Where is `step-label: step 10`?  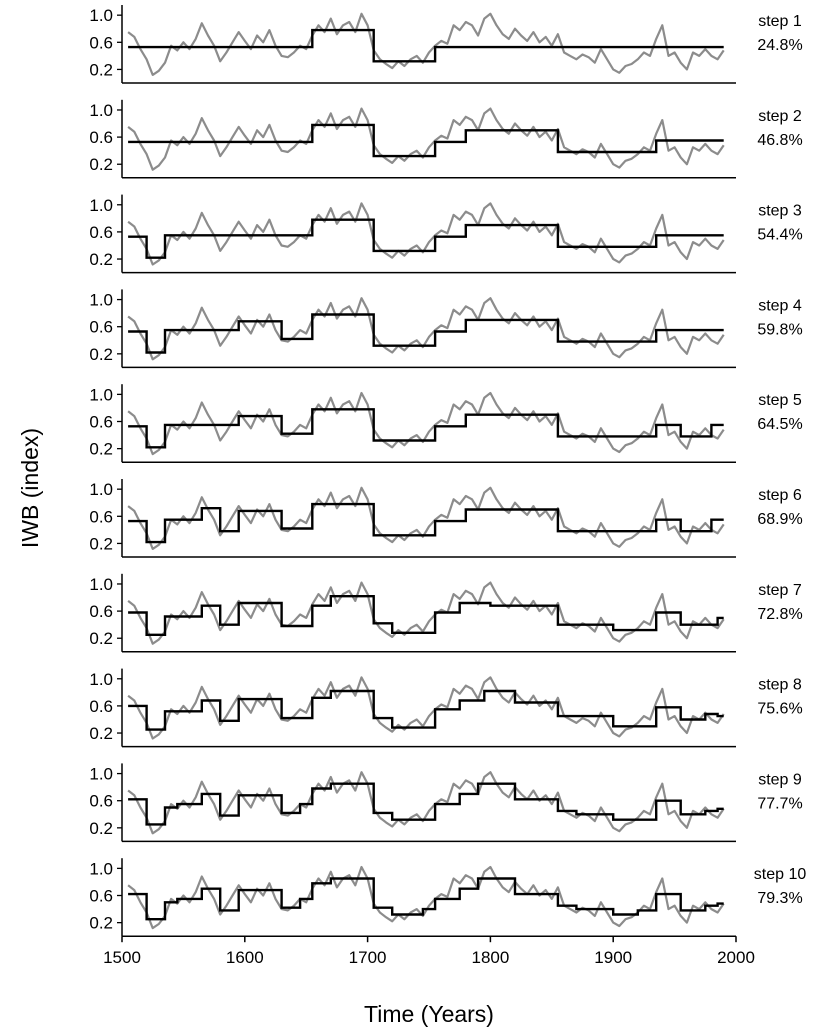 step-label: step 10 is located at coordinates (780, 874).